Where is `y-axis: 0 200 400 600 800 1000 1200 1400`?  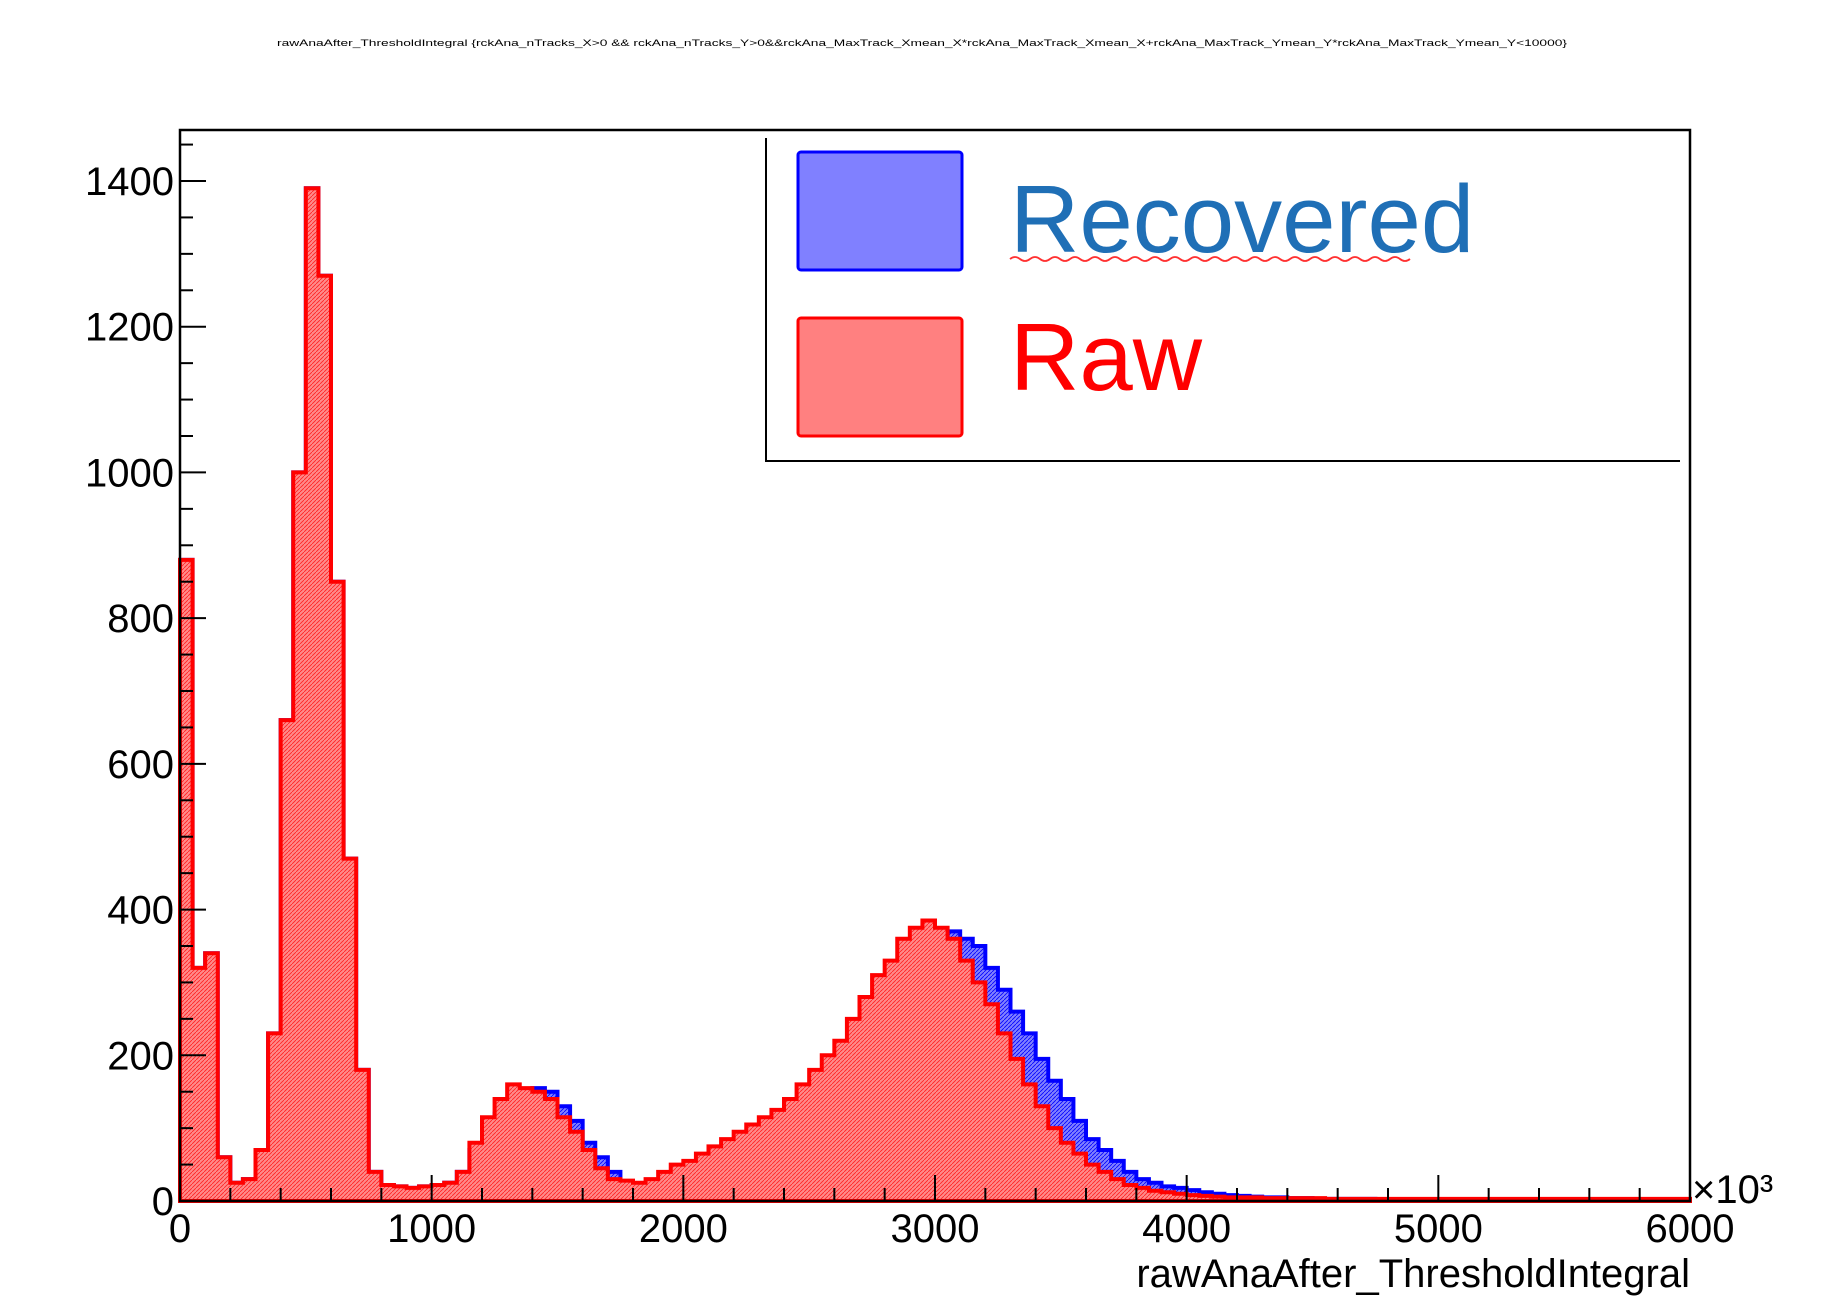 y-axis: 0 200 400 600 800 1000 1200 1400 is located at coordinates (145, 683).